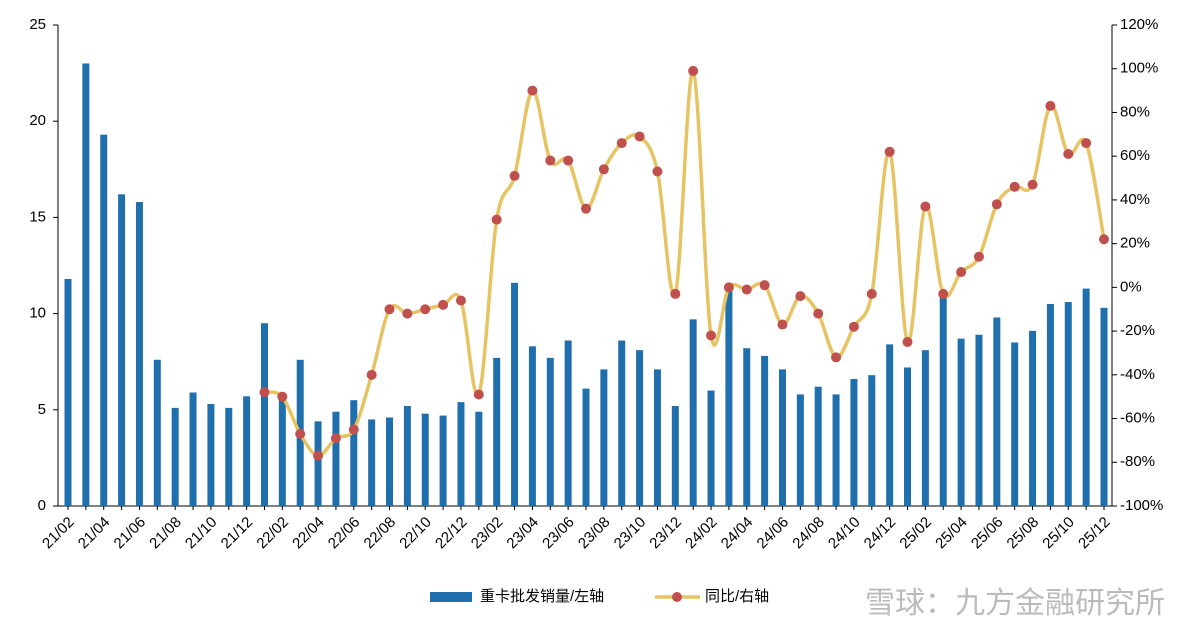  I want to click on x-tick-label: 23/02, so click(487, 533).